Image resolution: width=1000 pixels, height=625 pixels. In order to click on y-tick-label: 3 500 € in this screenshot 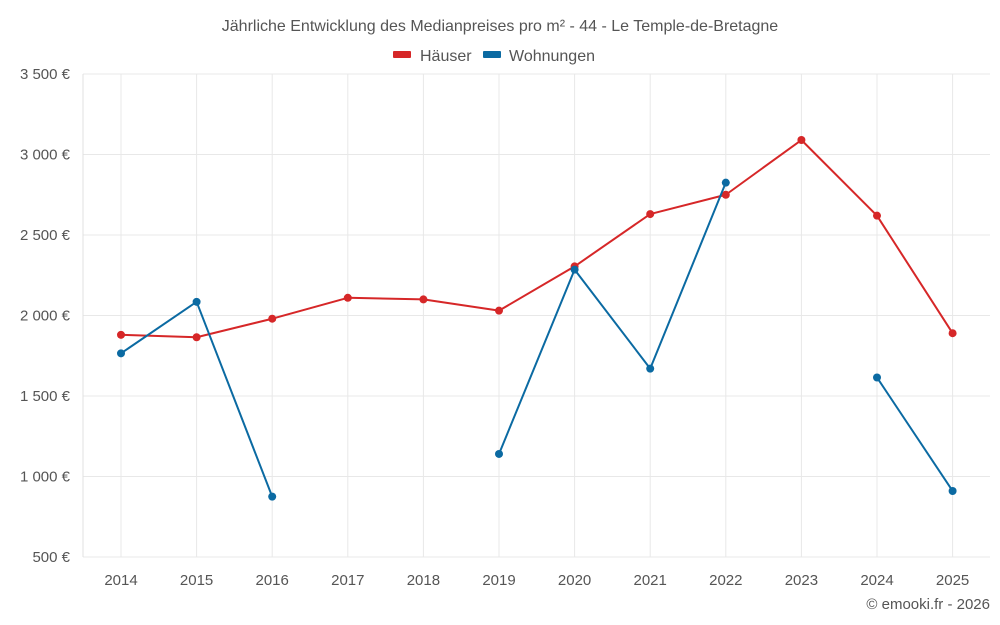, I will do `click(45, 74)`.